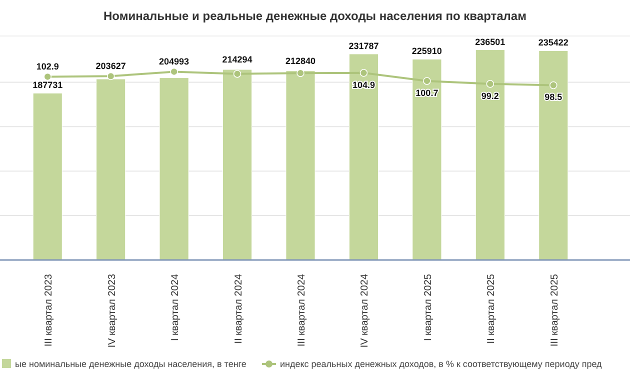 Image resolution: width=630 pixels, height=378 pixels. Describe the element at coordinates (47, 85) in the screenshot. I see `data-label: 187731` at that location.